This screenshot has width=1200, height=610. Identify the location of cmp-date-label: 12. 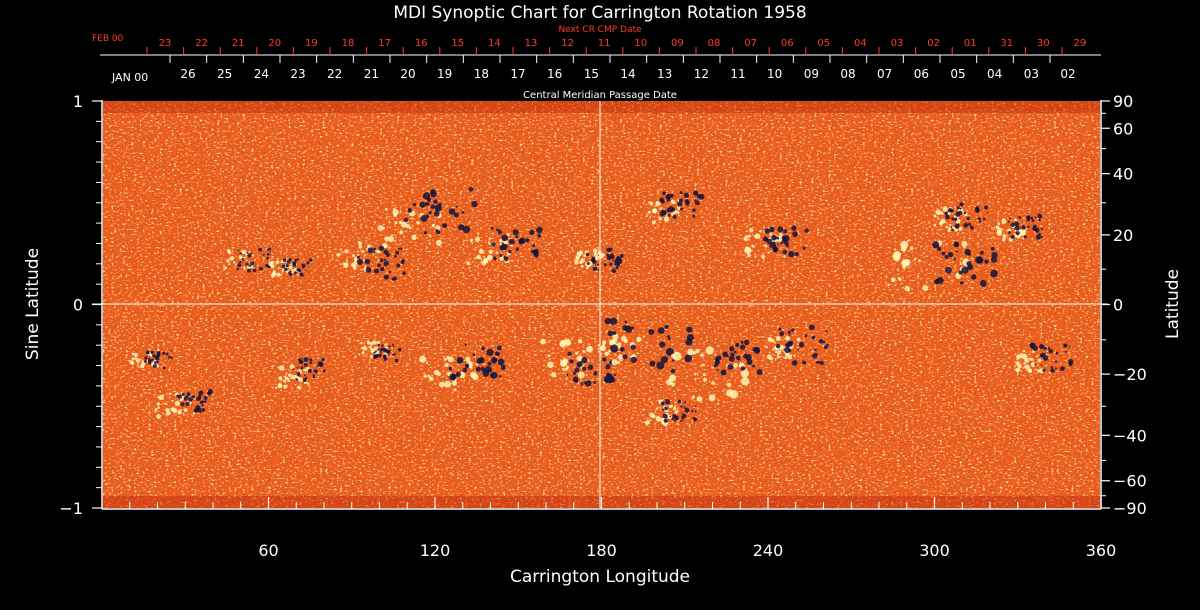
(701, 74).